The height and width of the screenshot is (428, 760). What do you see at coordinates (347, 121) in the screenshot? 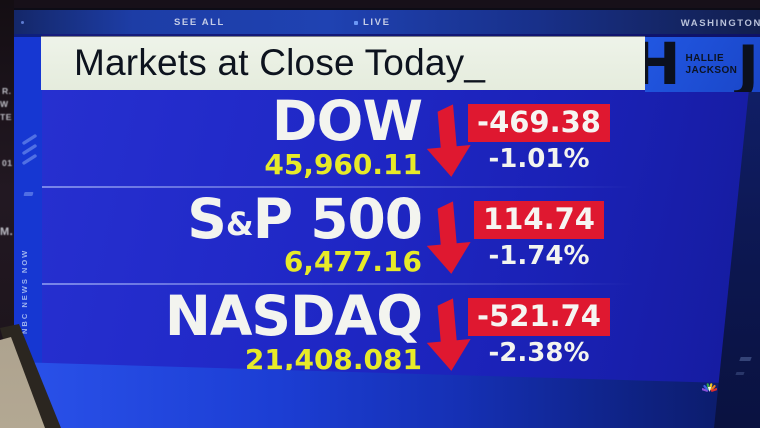
I see `index-name: DOW` at bounding box center [347, 121].